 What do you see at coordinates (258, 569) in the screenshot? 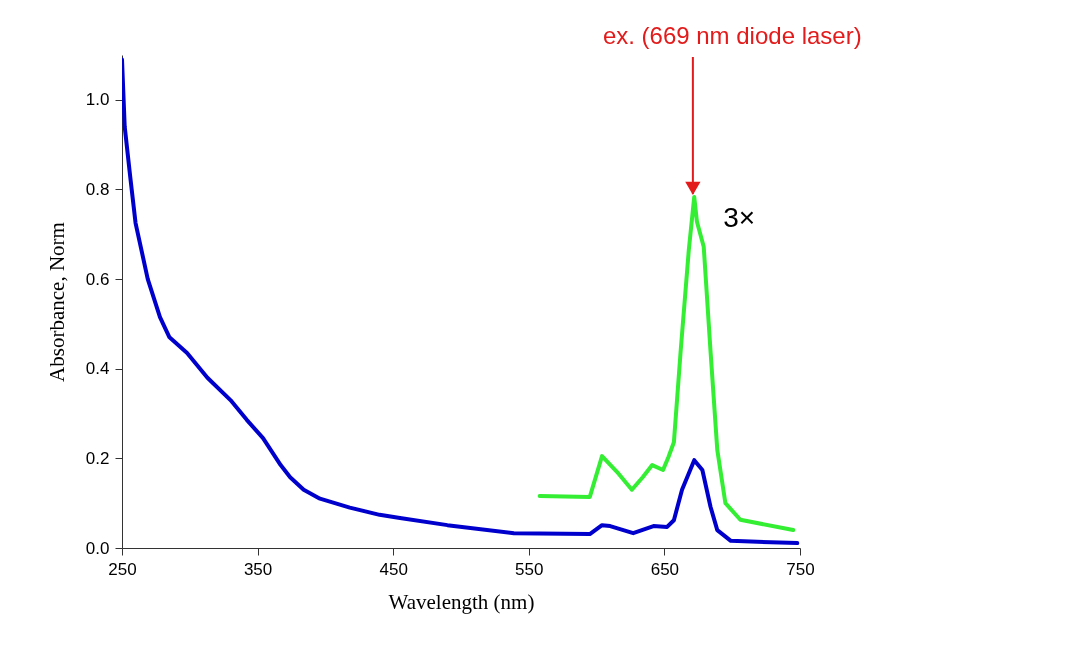
I see `x-tick-label: 350` at bounding box center [258, 569].